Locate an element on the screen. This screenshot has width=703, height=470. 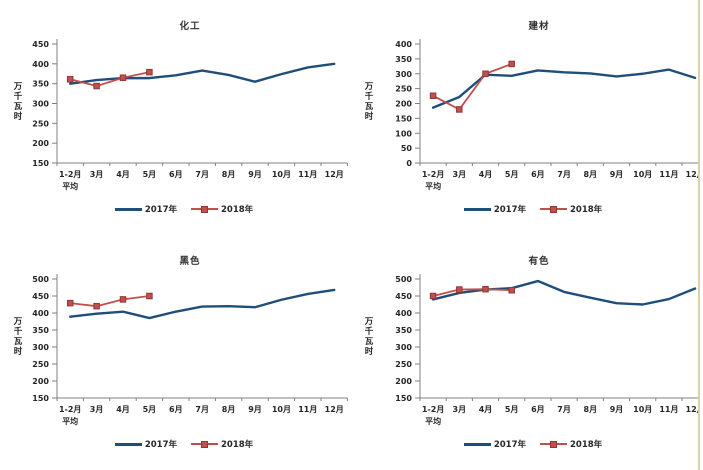
chart-title: 建材 is located at coordinates (539, 26).